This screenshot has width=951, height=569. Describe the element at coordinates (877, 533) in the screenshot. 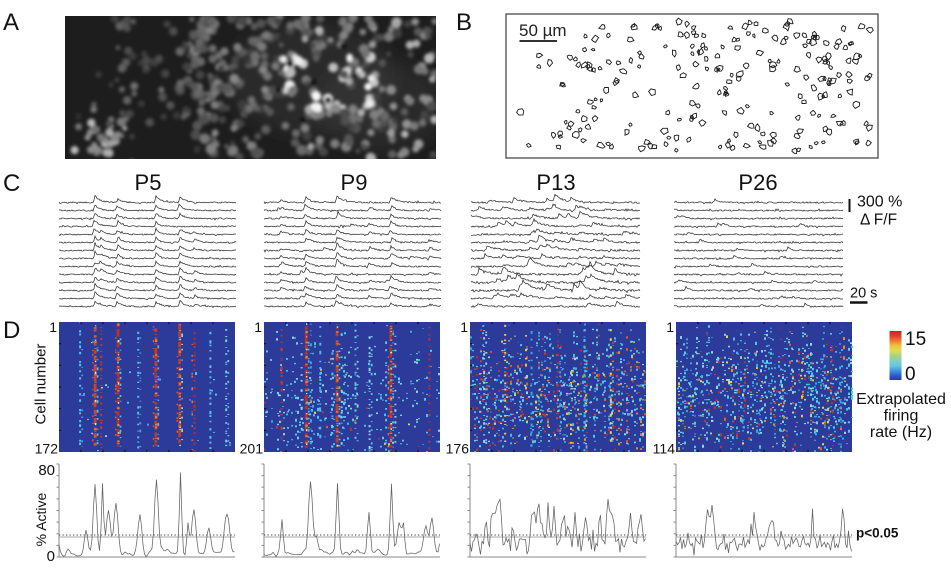

I see `svg-text: p<0.05` at that location.